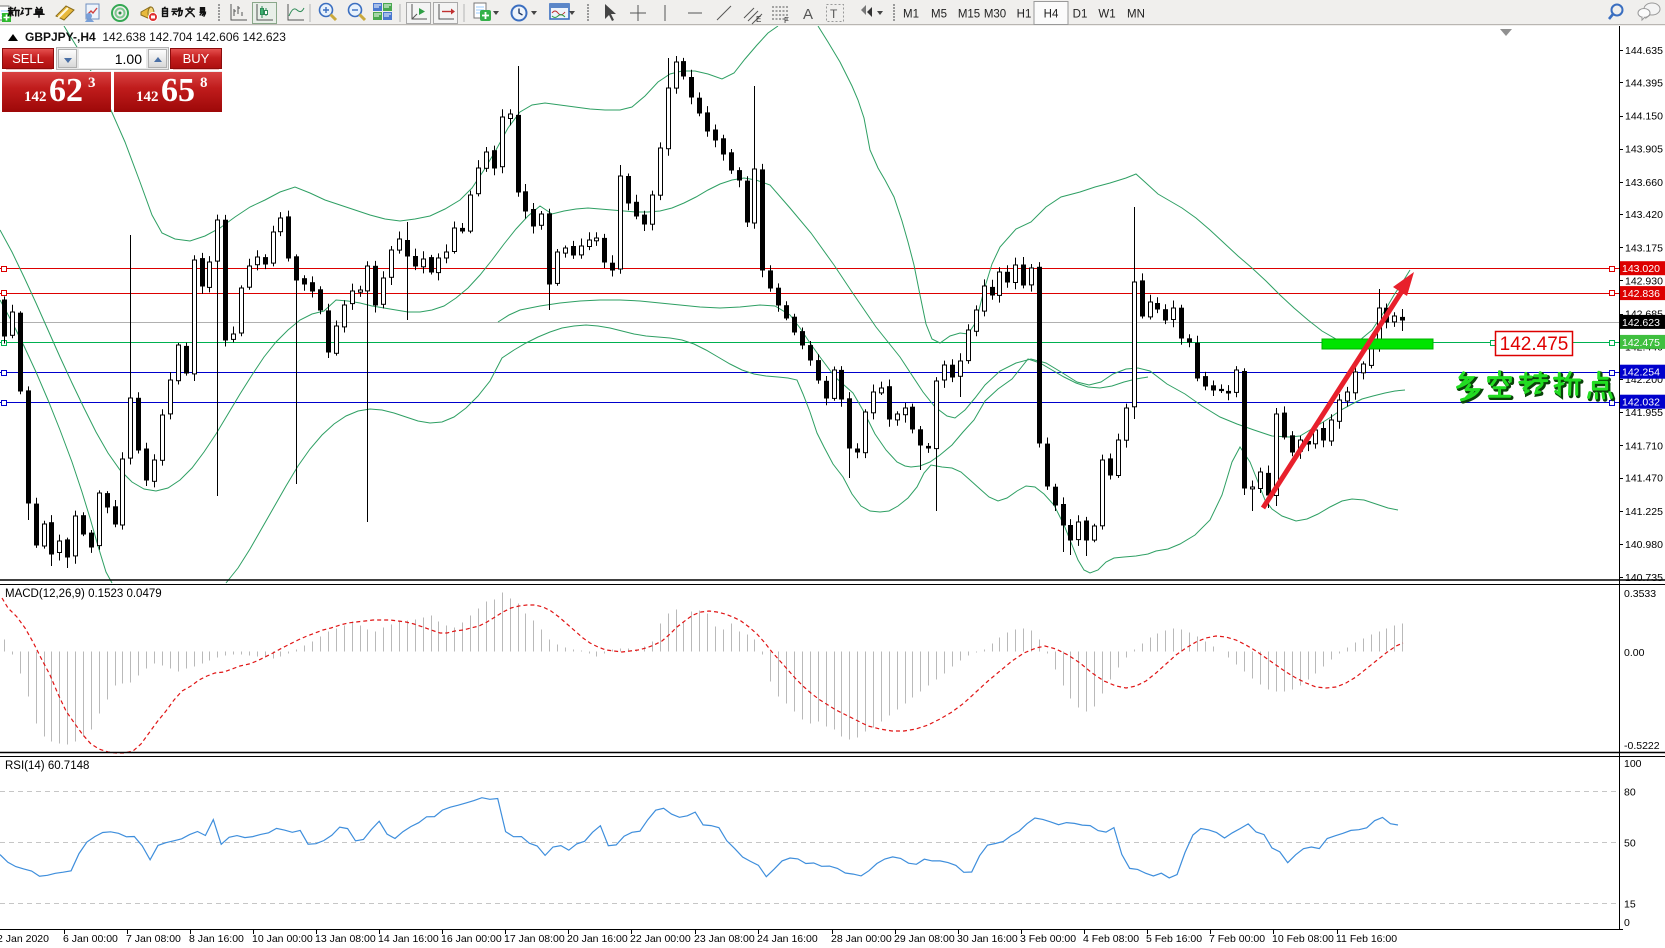 This screenshot has height=948, width=1665. I want to click on svg-text: 142.254, so click(1641, 373).